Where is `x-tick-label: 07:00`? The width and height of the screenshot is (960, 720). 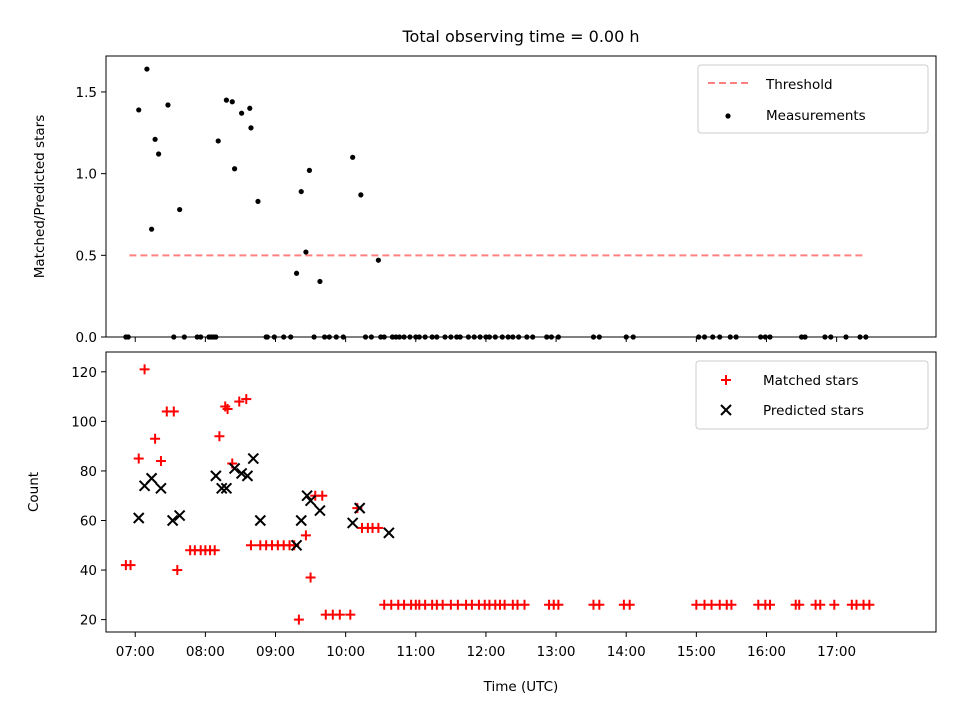 x-tick-label: 07:00 is located at coordinates (135, 652).